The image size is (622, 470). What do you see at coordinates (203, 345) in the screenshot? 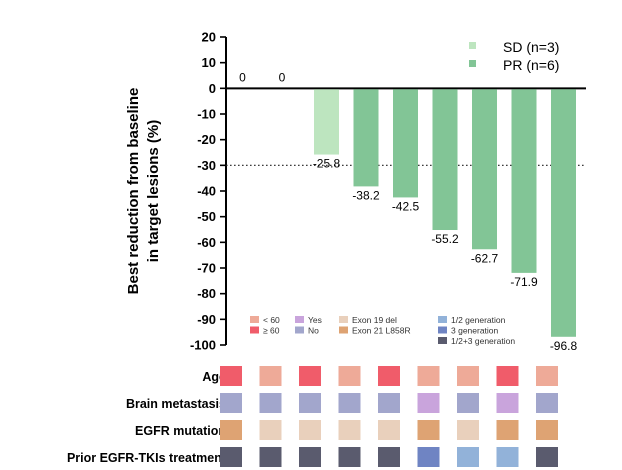
I see `y-tick-label: -100` at bounding box center [203, 345].